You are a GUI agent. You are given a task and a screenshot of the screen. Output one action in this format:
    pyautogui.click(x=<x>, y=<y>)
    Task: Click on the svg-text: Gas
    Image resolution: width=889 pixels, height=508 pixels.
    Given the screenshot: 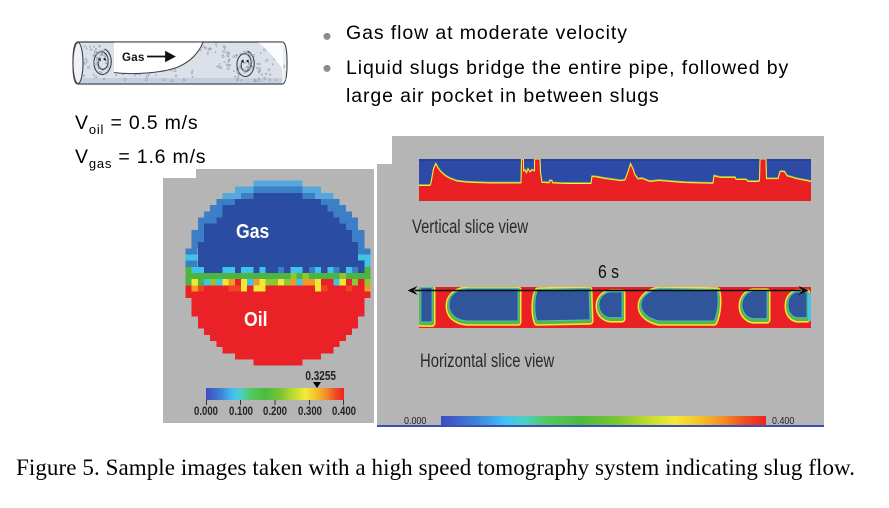 What is the action you would take?
    pyautogui.click(x=133, y=58)
    